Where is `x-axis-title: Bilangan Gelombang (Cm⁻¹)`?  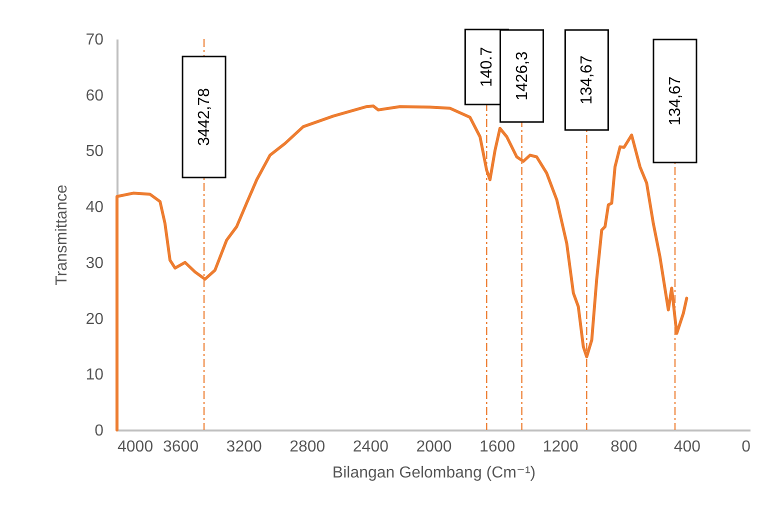
x-axis-title: Bilangan Gelombang (Cm⁻¹) is located at coordinates (434, 473).